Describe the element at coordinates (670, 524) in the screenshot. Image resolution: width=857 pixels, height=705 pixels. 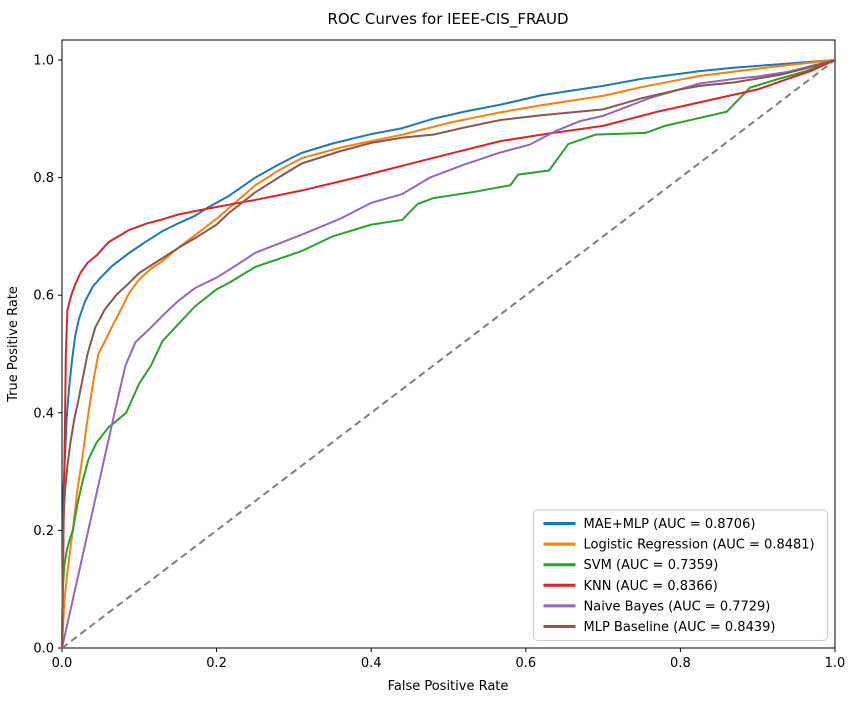
I see `legend-entry-label: MAE+MLP (AUC = 0.8706)` at that location.